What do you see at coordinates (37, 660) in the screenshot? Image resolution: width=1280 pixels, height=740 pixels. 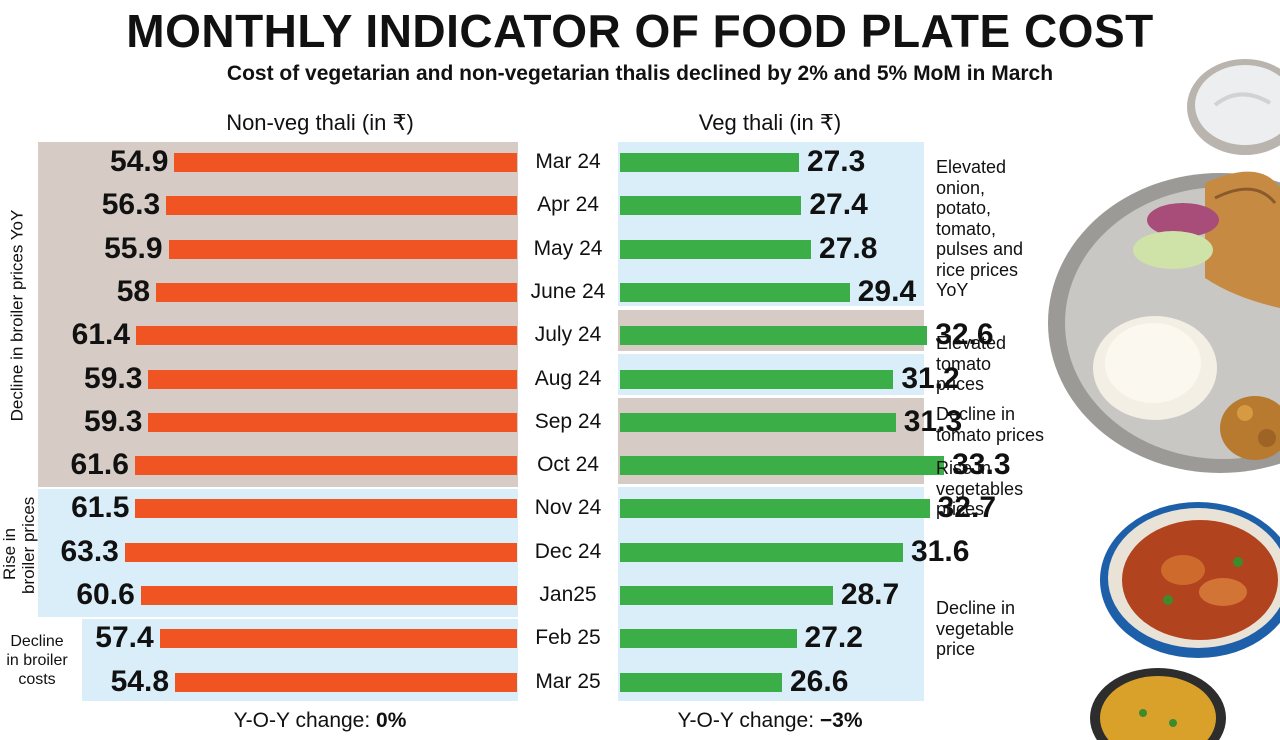 I see `nonveg-annotation-broiler-costs: Decline in broiler costs` at bounding box center [37, 660].